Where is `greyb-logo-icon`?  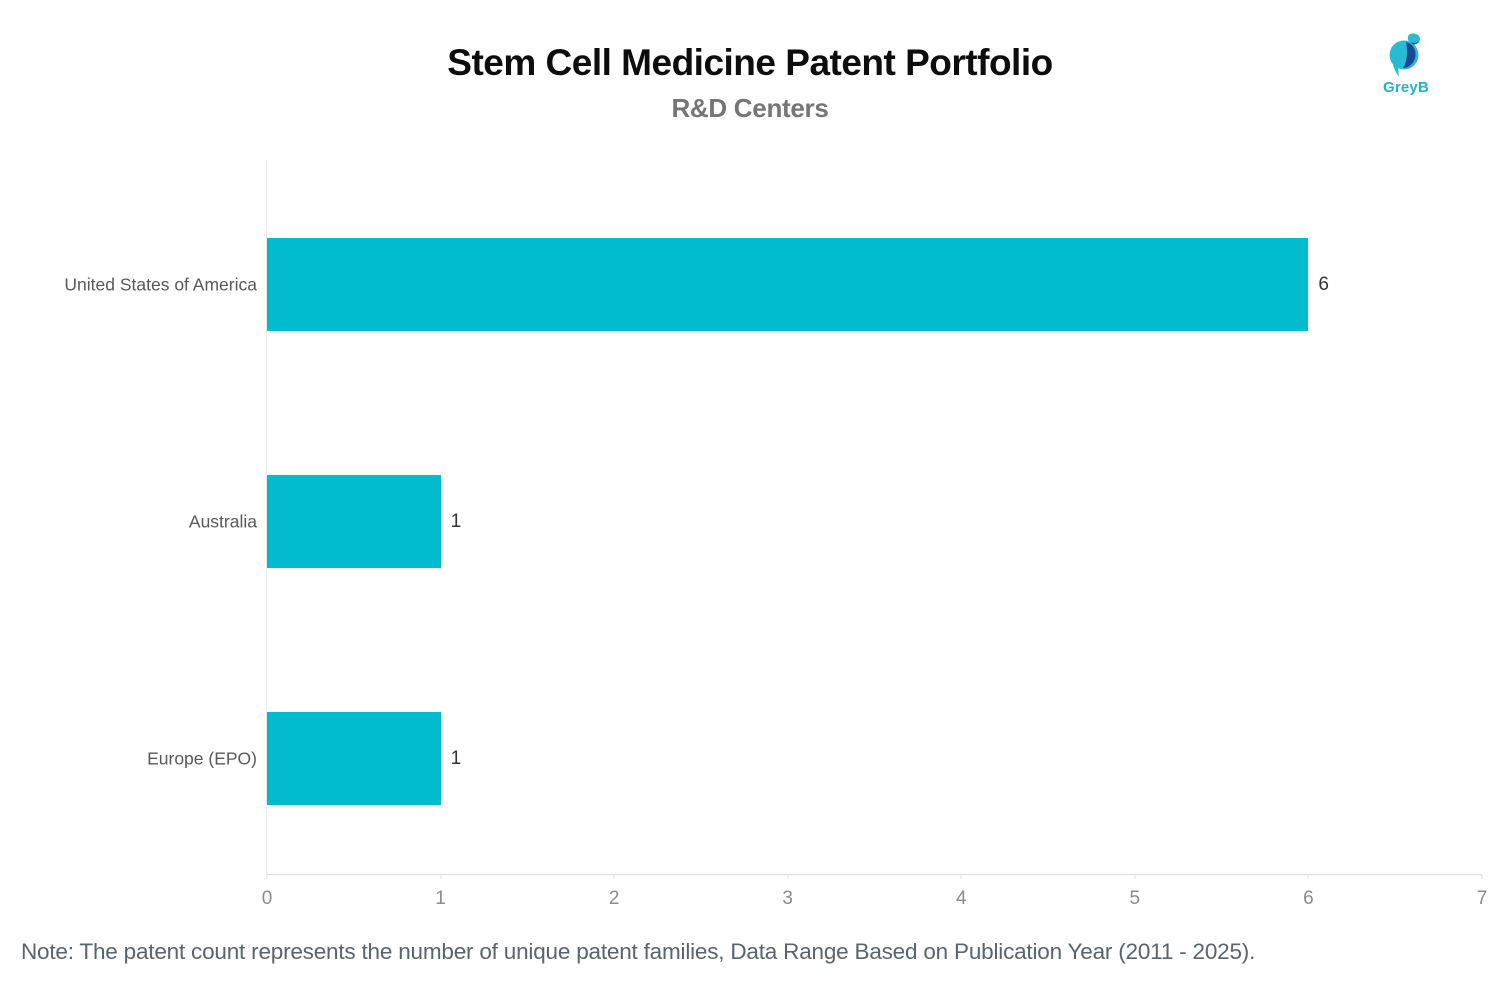 greyb-logo-icon is located at coordinates (1404, 55).